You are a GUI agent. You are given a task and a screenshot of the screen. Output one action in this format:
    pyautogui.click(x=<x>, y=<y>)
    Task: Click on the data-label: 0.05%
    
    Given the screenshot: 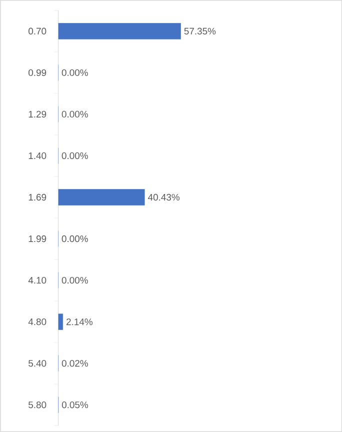 What is the action you would take?
    pyautogui.click(x=75, y=405)
    